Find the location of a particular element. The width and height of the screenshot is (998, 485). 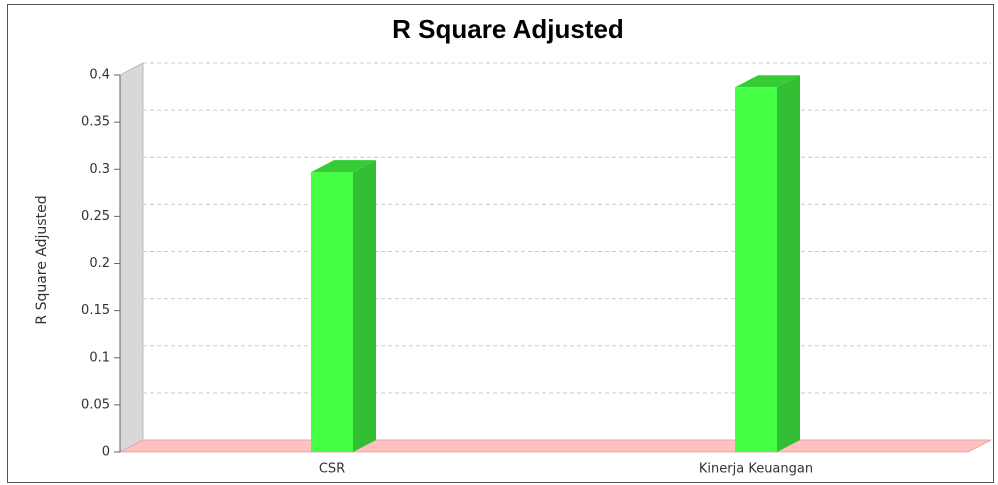

y-tick-label: 0 is located at coordinates (106, 452).